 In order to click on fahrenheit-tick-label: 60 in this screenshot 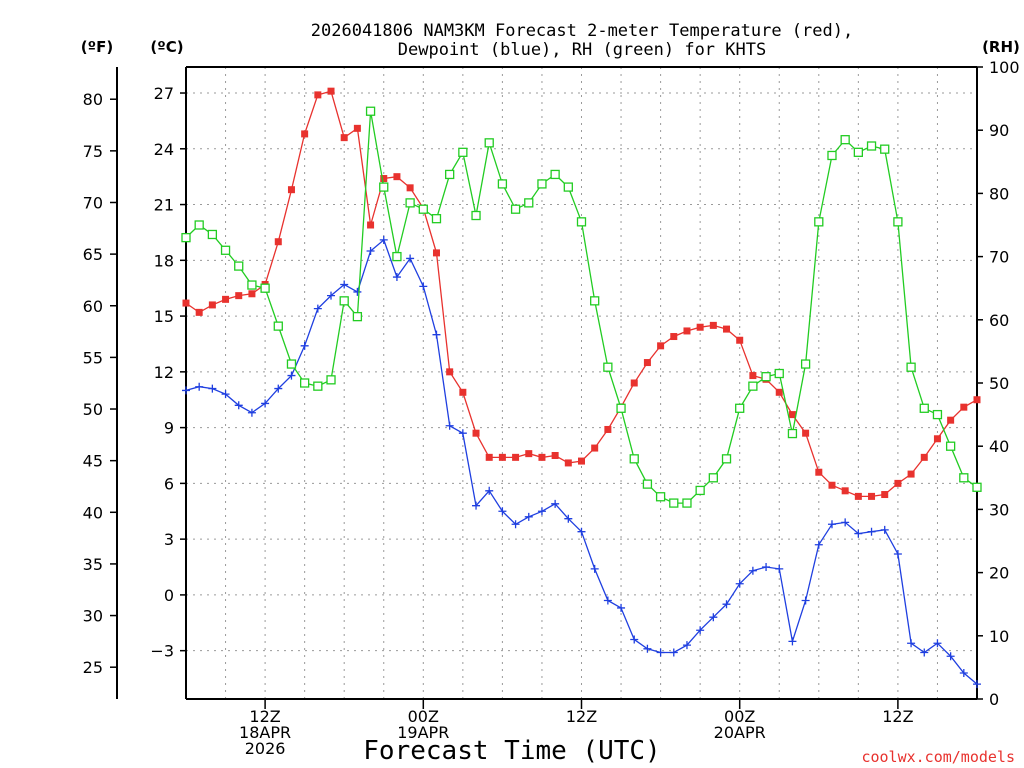, I will do `click(93, 306)`.